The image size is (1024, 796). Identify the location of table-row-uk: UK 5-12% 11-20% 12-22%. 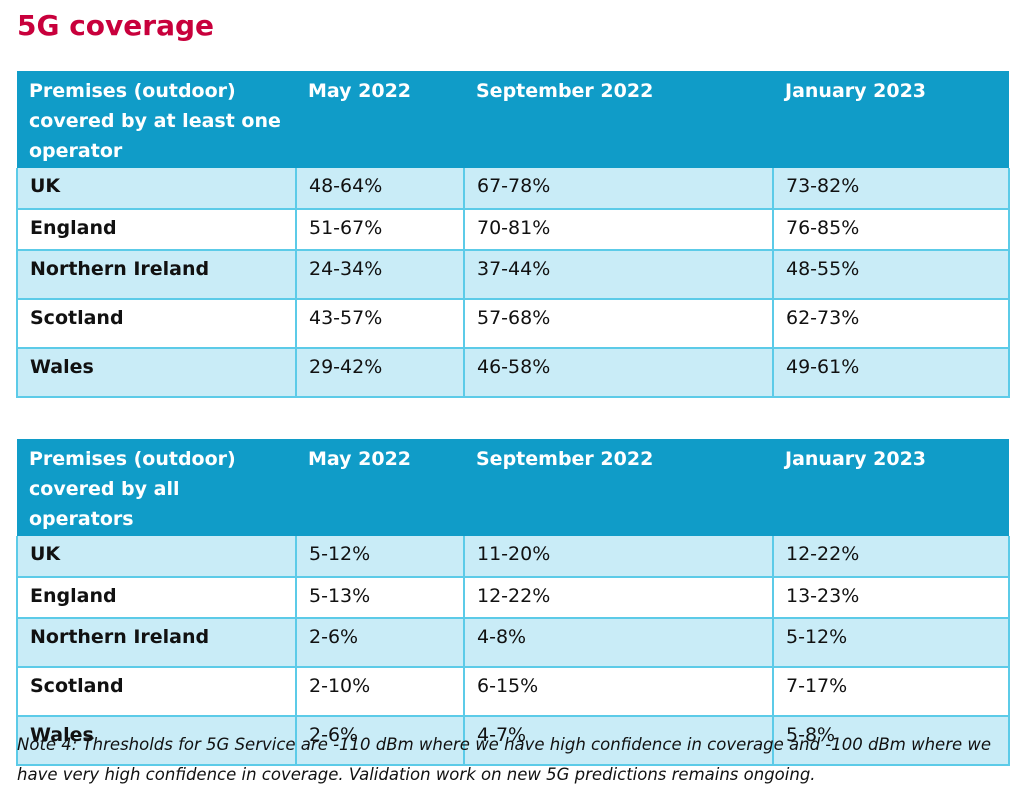
(513, 557).